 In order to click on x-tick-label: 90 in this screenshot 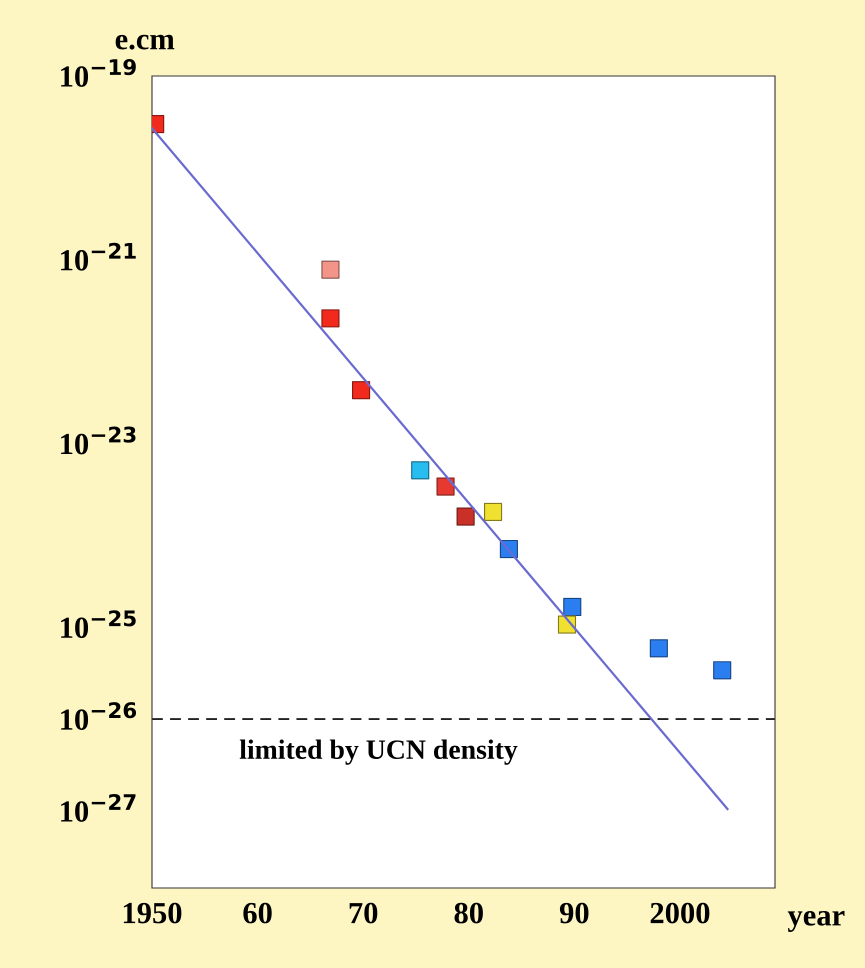, I will do `click(574, 913)`.